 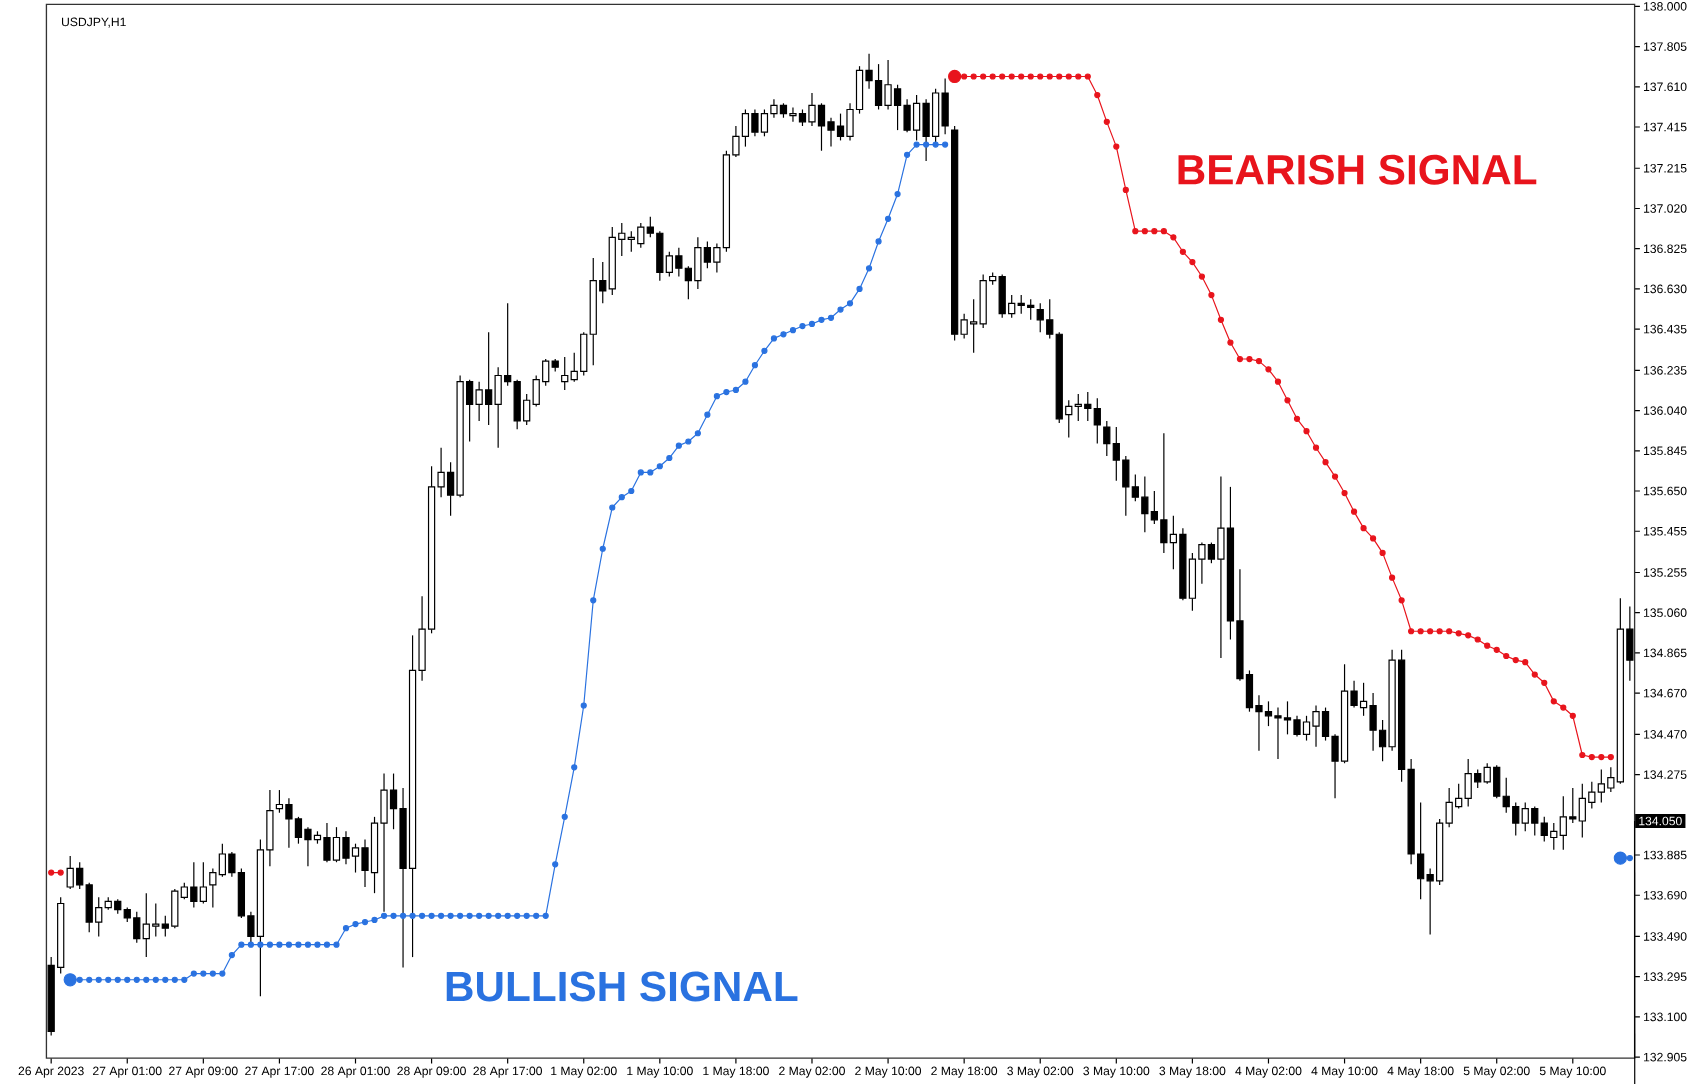 What do you see at coordinates (1357, 169) in the screenshot?
I see `series-label: BEARISH SIGNAL` at bounding box center [1357, 169].